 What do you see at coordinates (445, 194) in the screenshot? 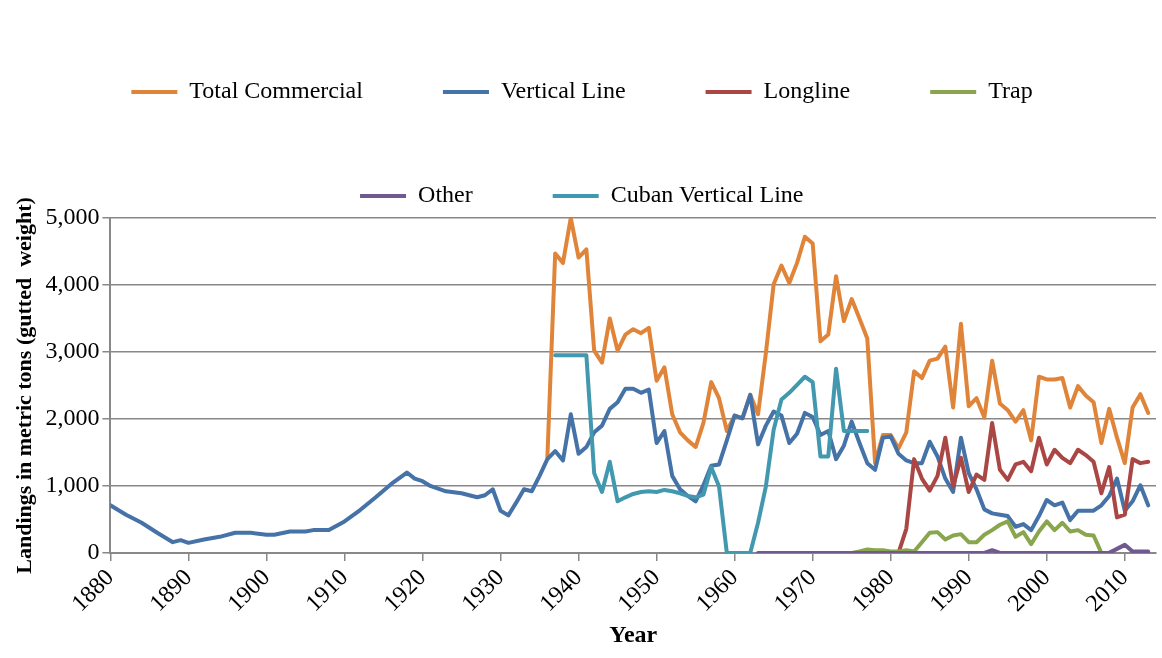
I see `legend-label: Other` at bounding box center [445, 194].